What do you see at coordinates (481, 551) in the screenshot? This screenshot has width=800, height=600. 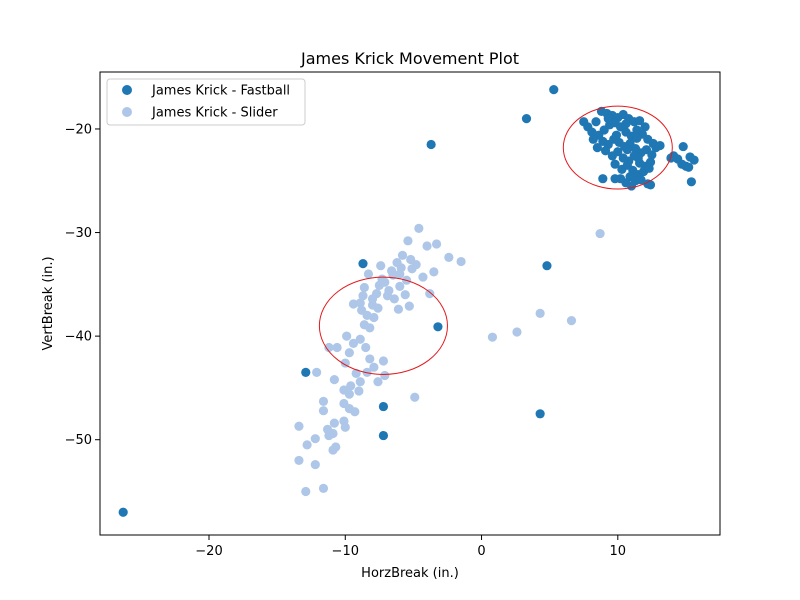 I see `x-tick-label: 0` at bounding box center [481, 551].